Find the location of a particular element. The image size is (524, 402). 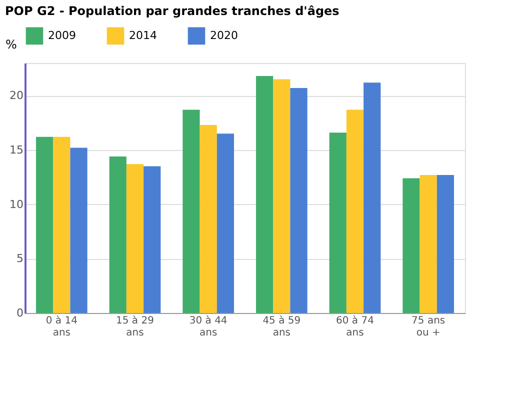

x-tick-label: 0 à 14 ans is located at coordinates (62, 327).